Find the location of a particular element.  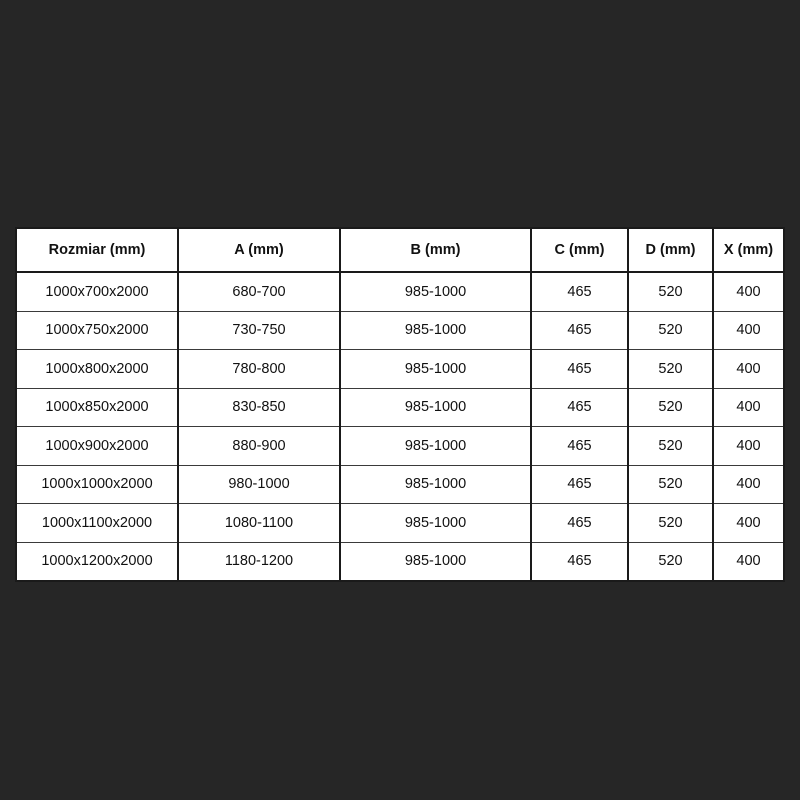

cell-a: 980-1000 is located at coordinates (259, 484).